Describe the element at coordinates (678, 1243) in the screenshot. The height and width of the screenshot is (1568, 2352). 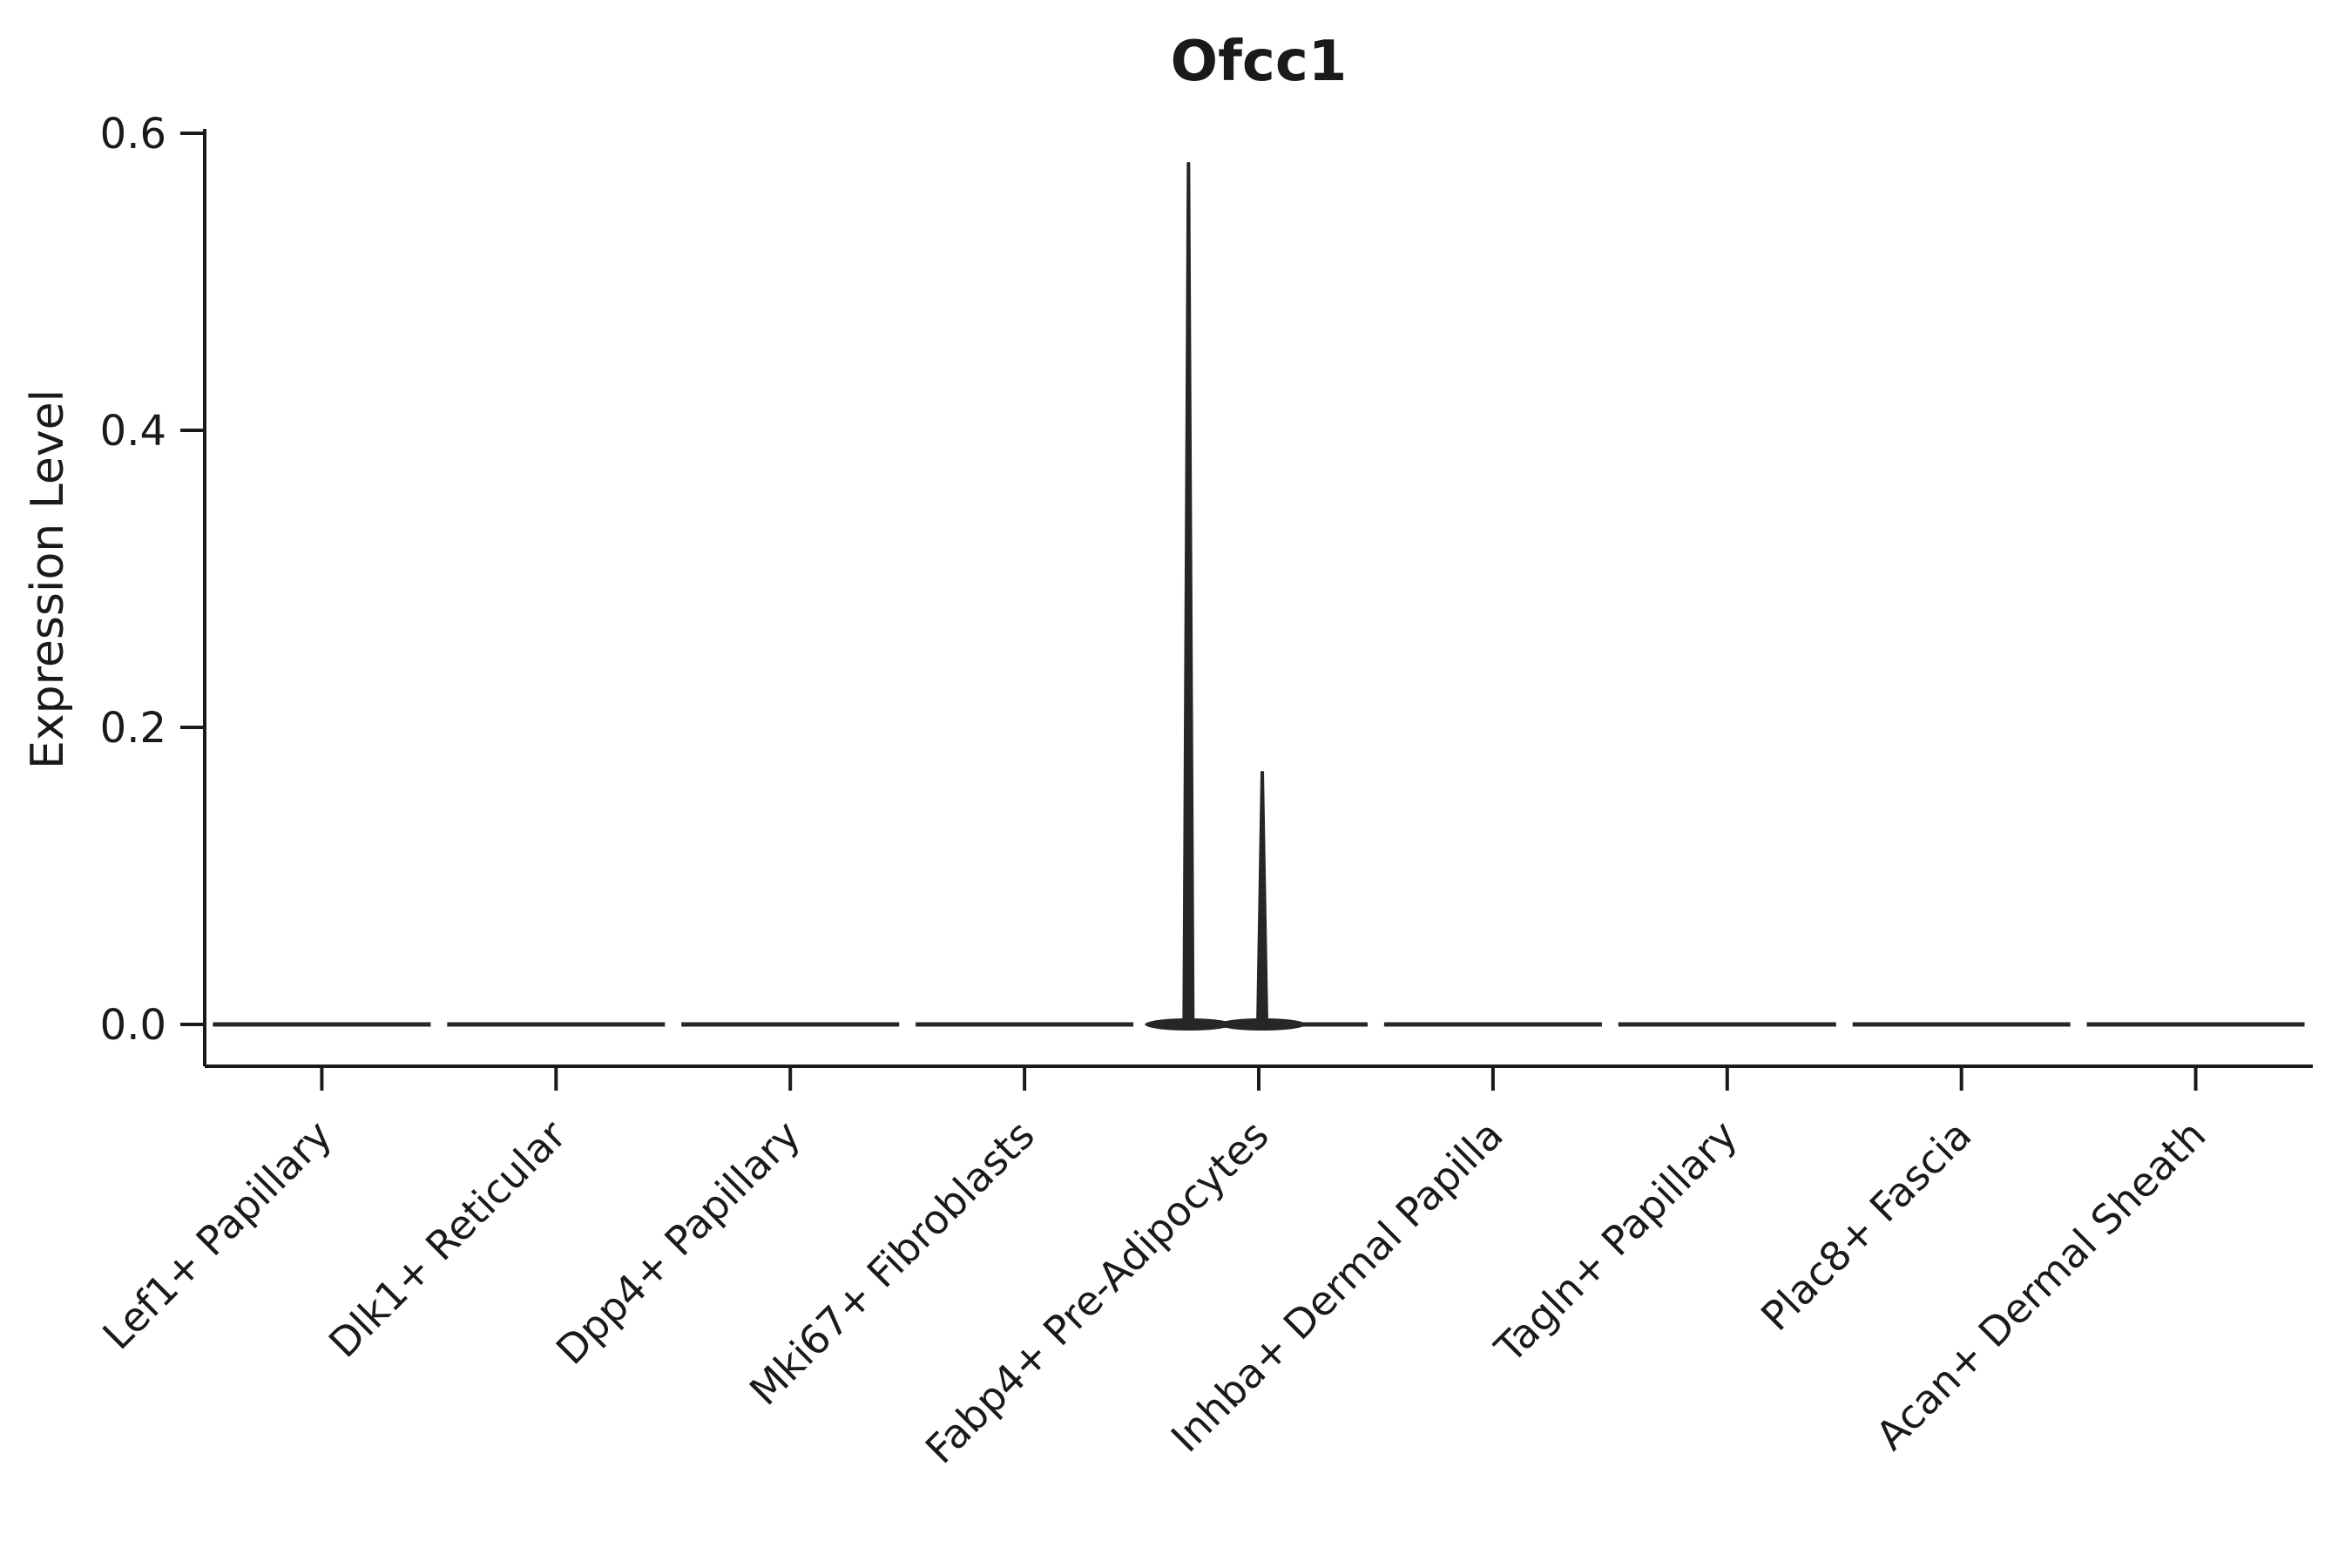
I see `x-tick-label: Dpp4+ Papillary` at that location.